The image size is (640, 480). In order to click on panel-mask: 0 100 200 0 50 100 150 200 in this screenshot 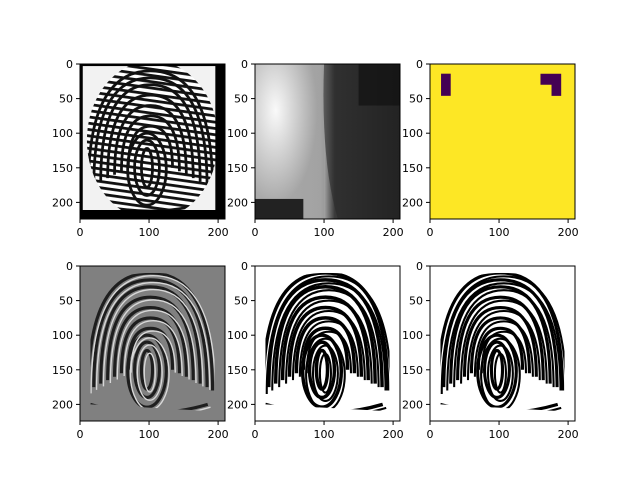, I will do `click(490, 148)`.